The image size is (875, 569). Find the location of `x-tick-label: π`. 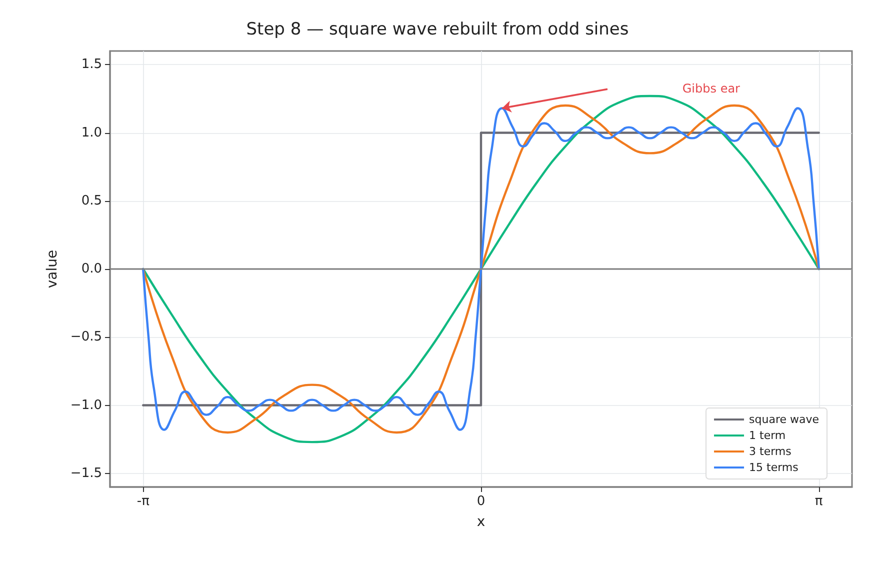

x-tick-label: π is located at coordinates (818, 501).